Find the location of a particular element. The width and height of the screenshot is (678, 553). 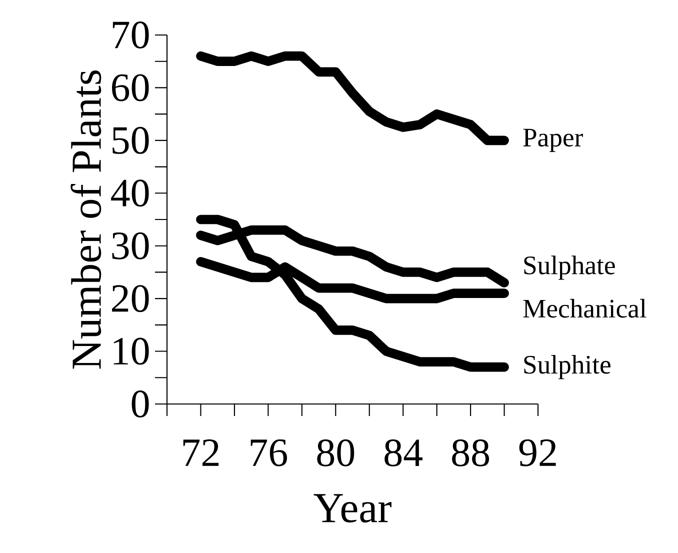

y-tick-label: 0 is located at coordinates (140, 404).